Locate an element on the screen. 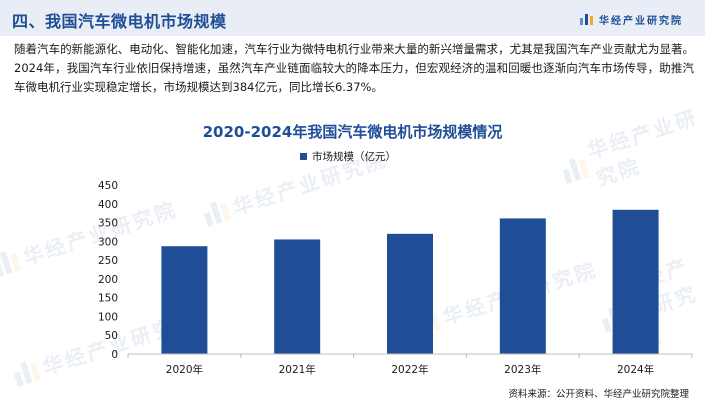 The image size is (705, 400). y-tick-label: 350 is located at coordinates (108, 224).